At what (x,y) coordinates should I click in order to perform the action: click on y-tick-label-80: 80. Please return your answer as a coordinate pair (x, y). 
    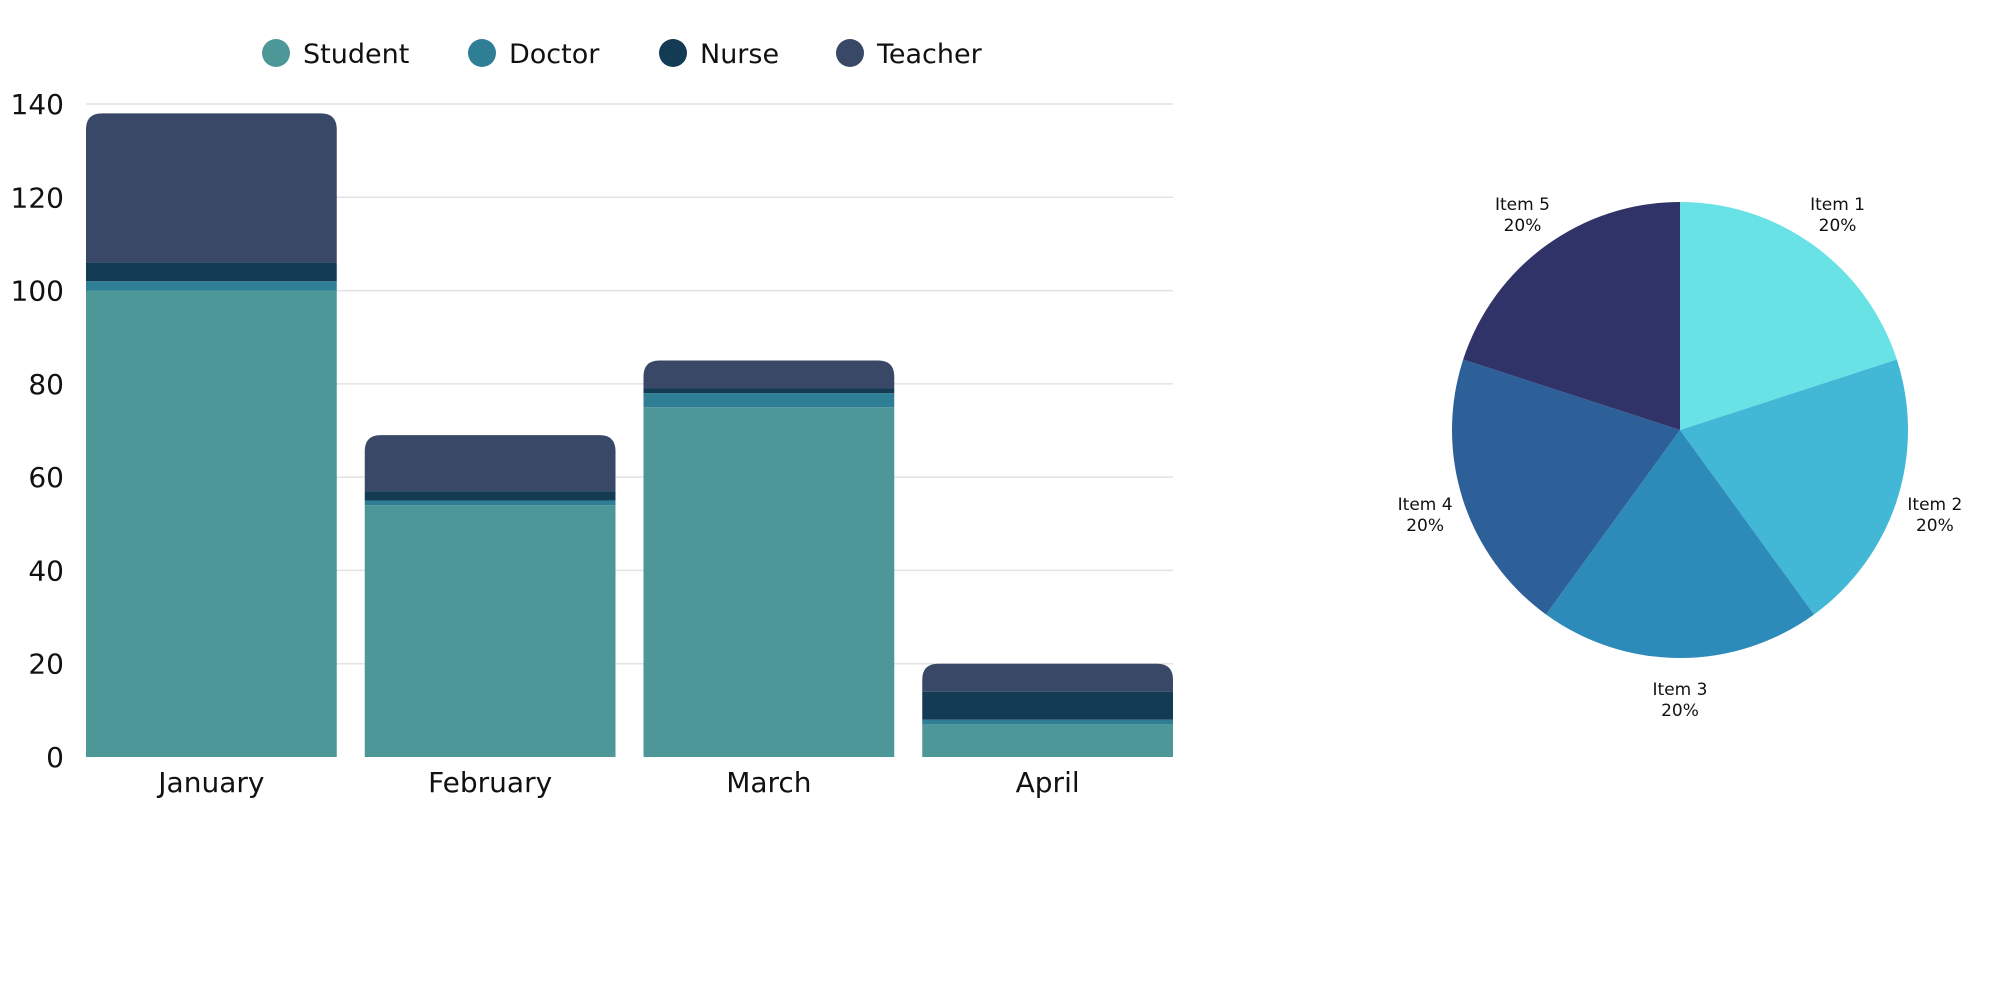
    Looking at the image, I should click on (46, 384).